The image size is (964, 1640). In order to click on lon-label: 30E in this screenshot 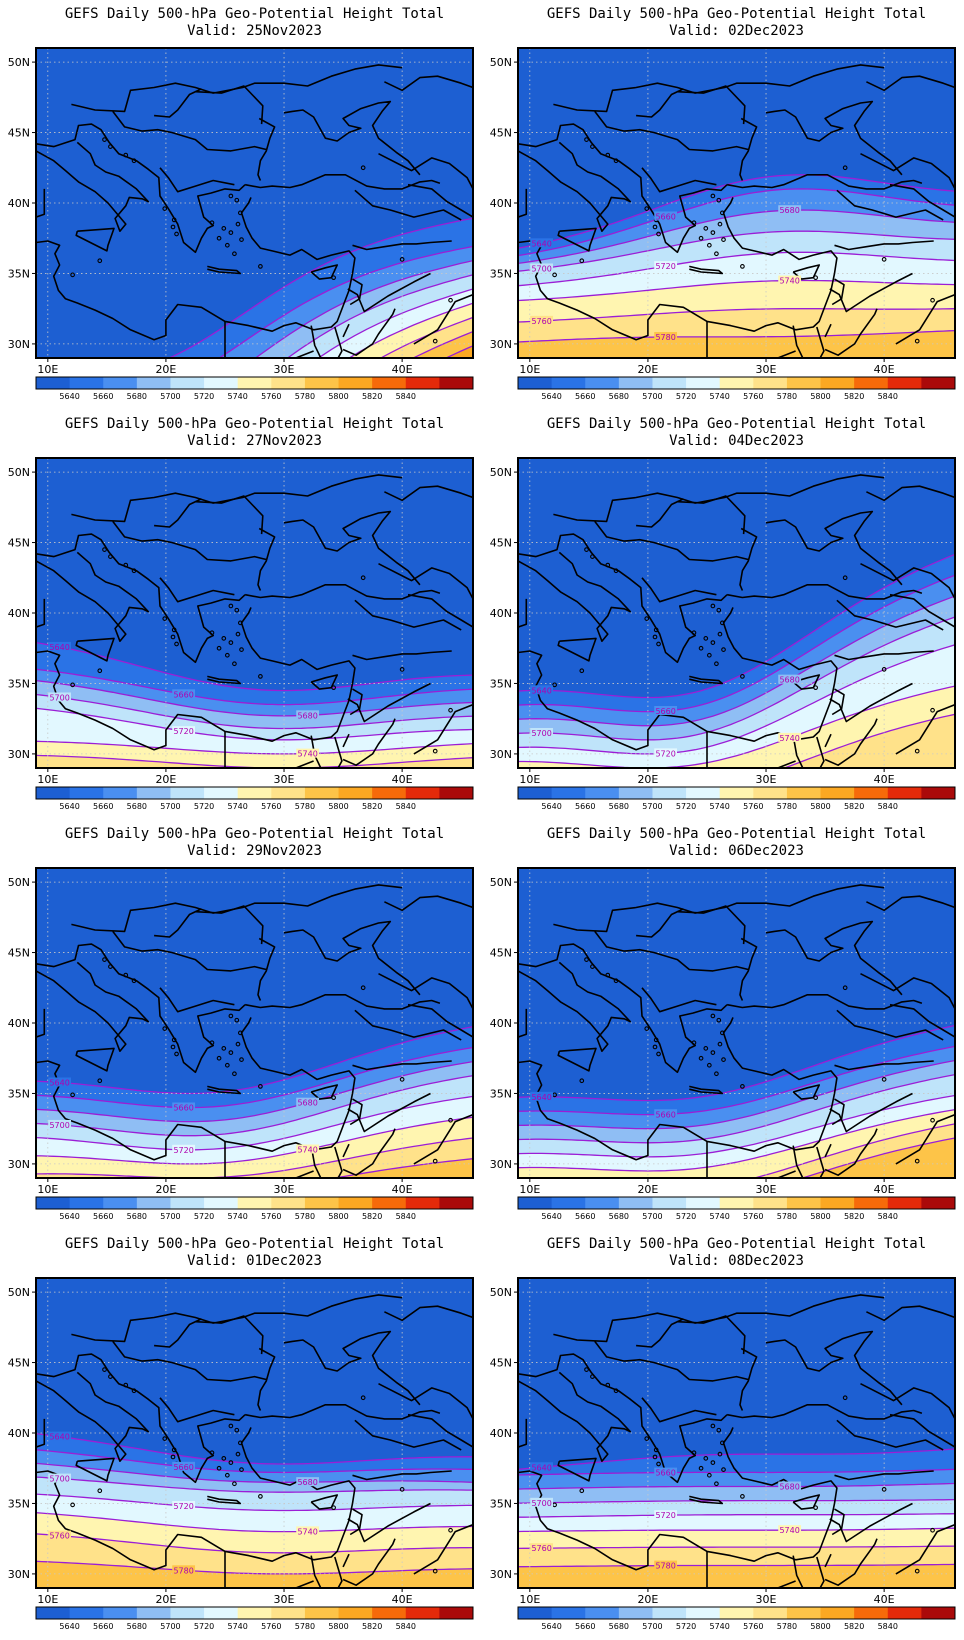, I will do `click(766, 1599)`.